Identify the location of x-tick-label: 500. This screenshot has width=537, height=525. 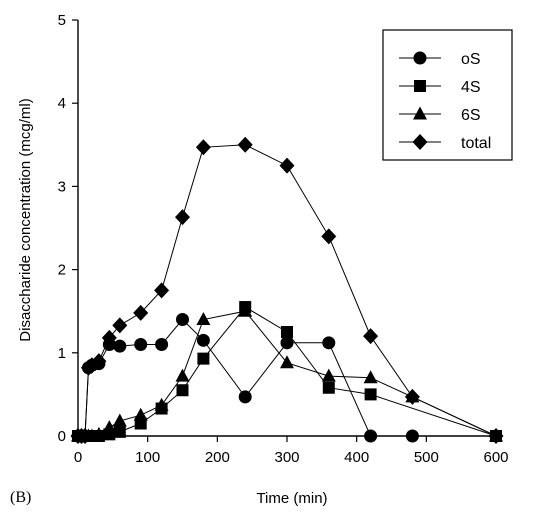
(426, 457).